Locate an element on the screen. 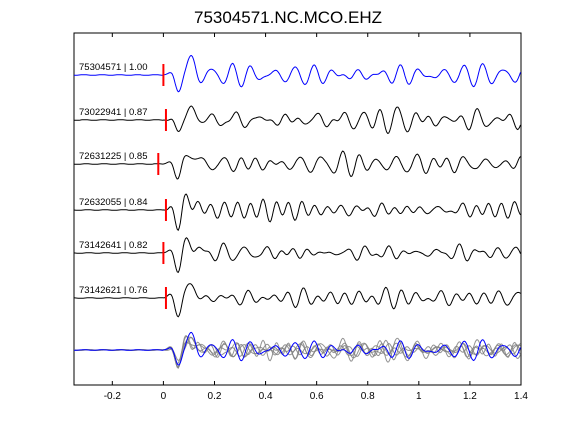  x-tick-label-6: 1 is located at coordinates (419, 396).